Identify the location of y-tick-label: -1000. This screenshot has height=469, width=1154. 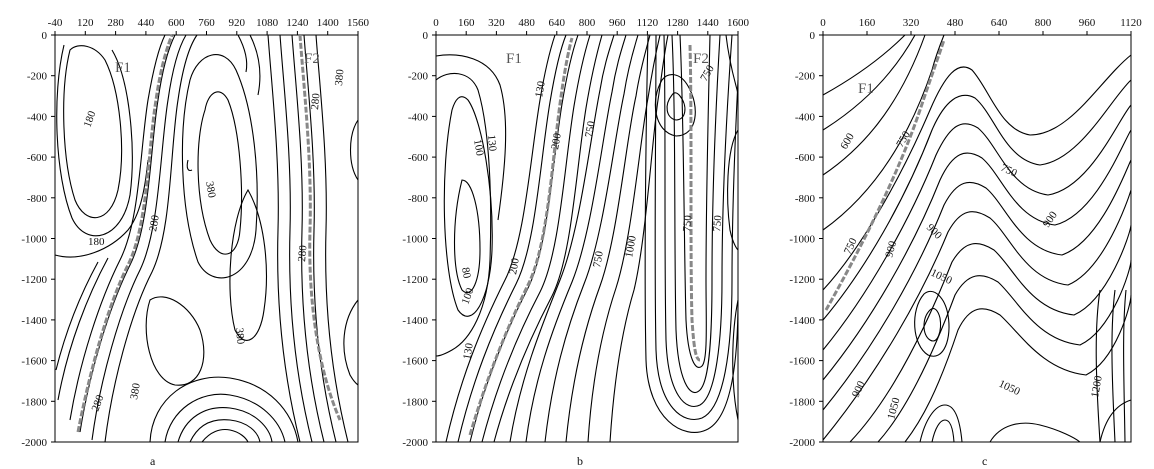
(34, 240).